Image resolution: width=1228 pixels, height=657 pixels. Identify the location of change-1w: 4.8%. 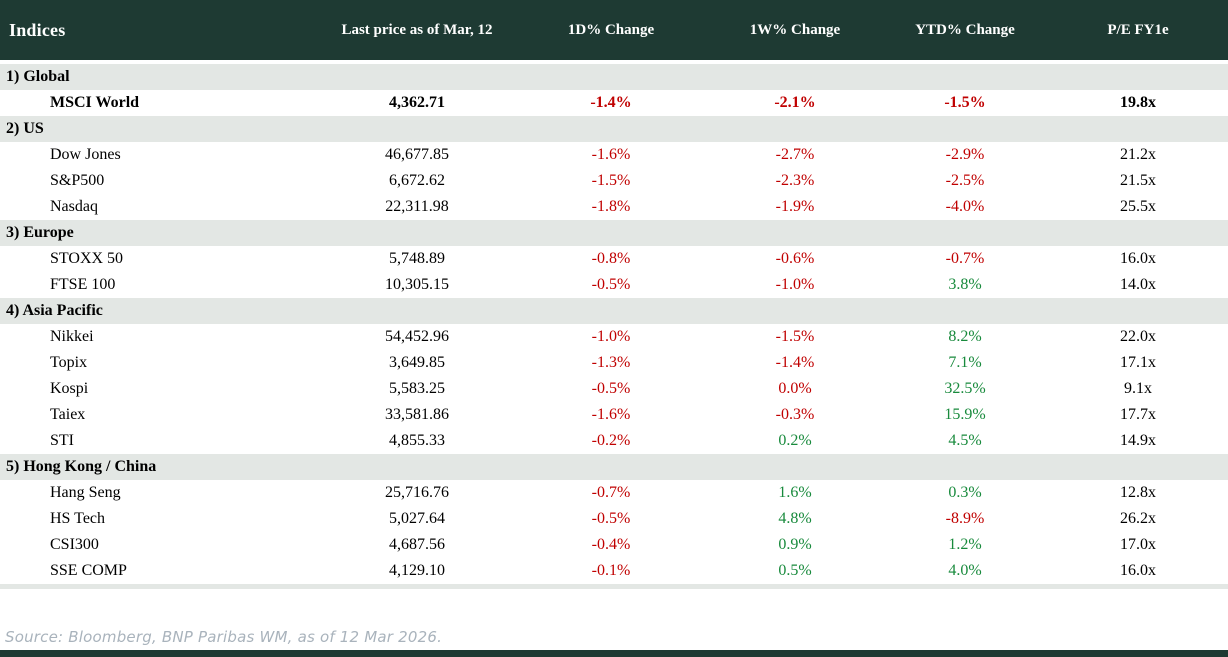
(795, 519).